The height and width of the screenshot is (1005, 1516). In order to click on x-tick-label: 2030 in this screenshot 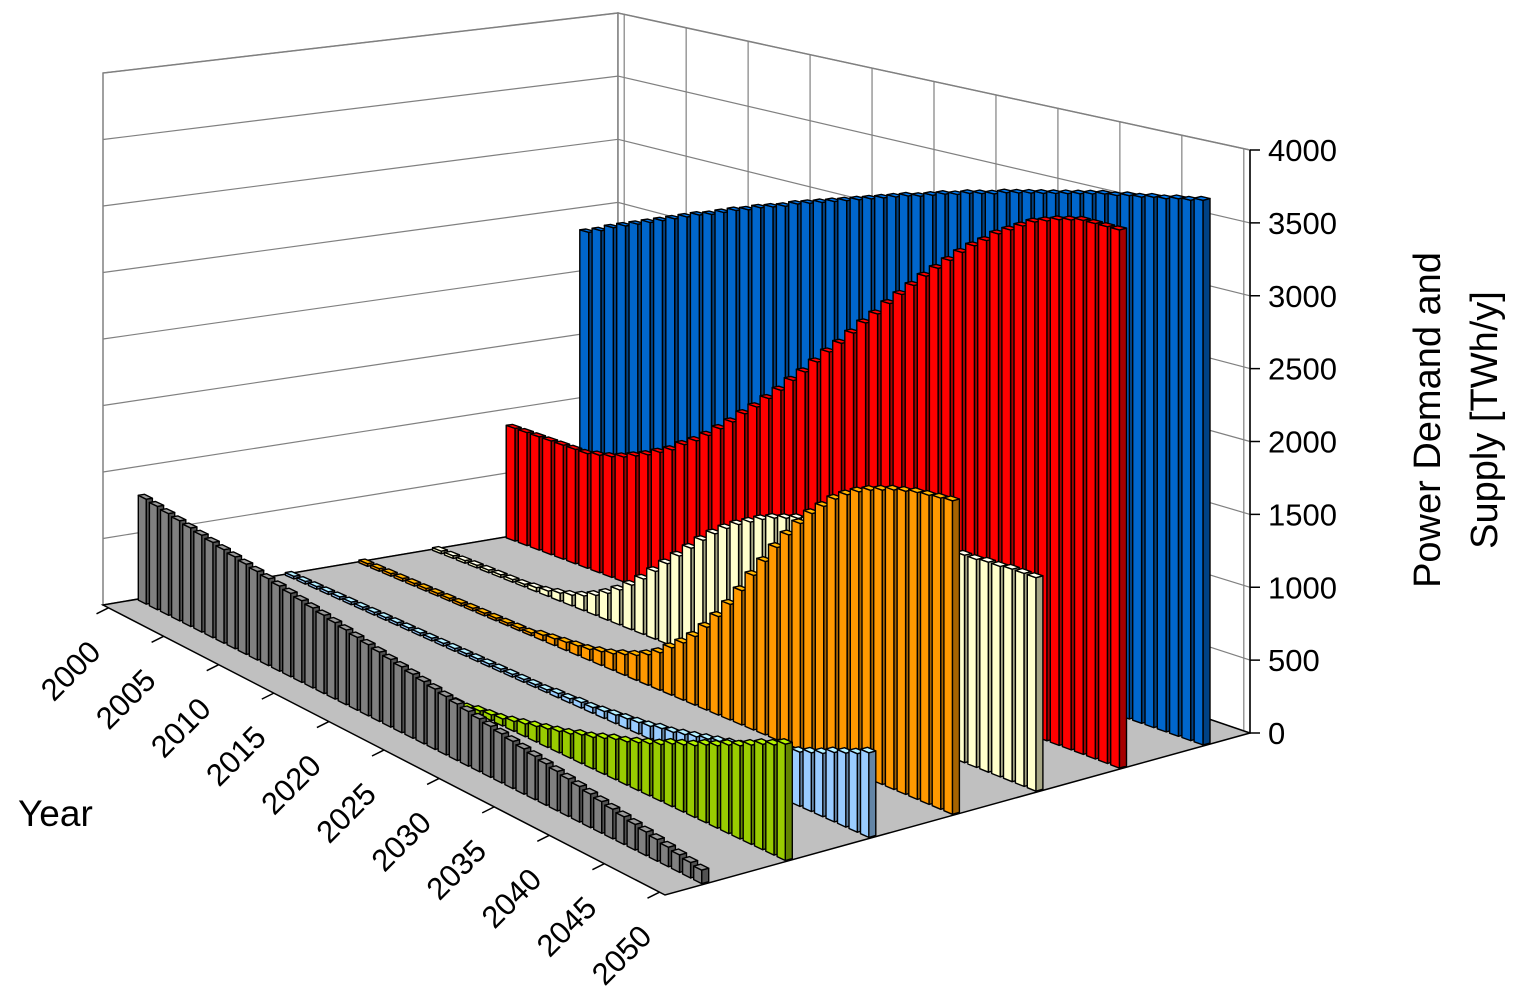, I will do `click(402, 842)`.